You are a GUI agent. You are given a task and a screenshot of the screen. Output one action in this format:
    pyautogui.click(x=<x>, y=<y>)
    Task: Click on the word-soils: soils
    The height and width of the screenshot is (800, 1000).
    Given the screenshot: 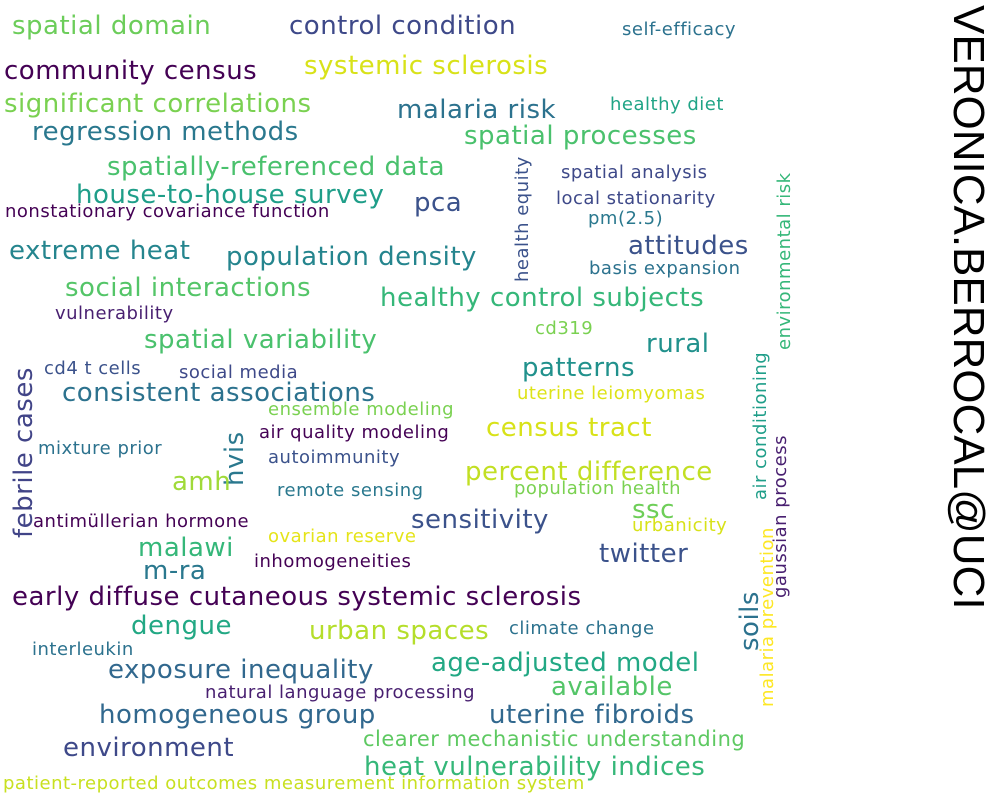 What is the action you would take?
    pyautogui.click(x=750, y=621)
    